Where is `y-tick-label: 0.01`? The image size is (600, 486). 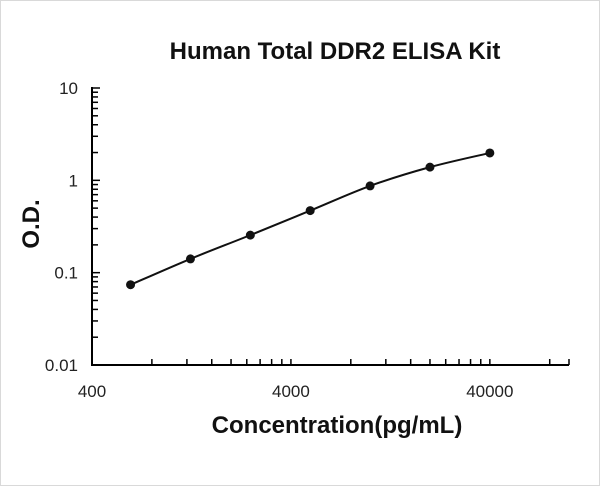 y-tick-label: 0.01 is located at coordinates (61, 365).